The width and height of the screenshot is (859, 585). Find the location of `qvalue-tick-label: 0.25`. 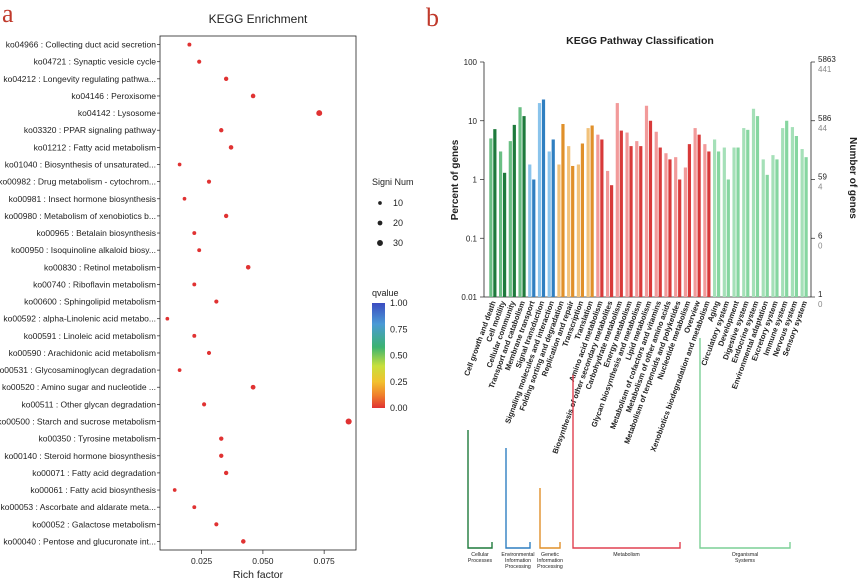

qvalue-tick-label: 0.25 is located at coordinates (399, 382).